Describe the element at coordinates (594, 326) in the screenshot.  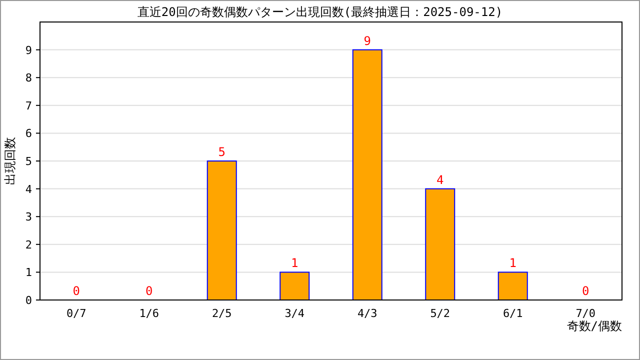
I see `x-axis-title: 奇数/偶数` at that location.